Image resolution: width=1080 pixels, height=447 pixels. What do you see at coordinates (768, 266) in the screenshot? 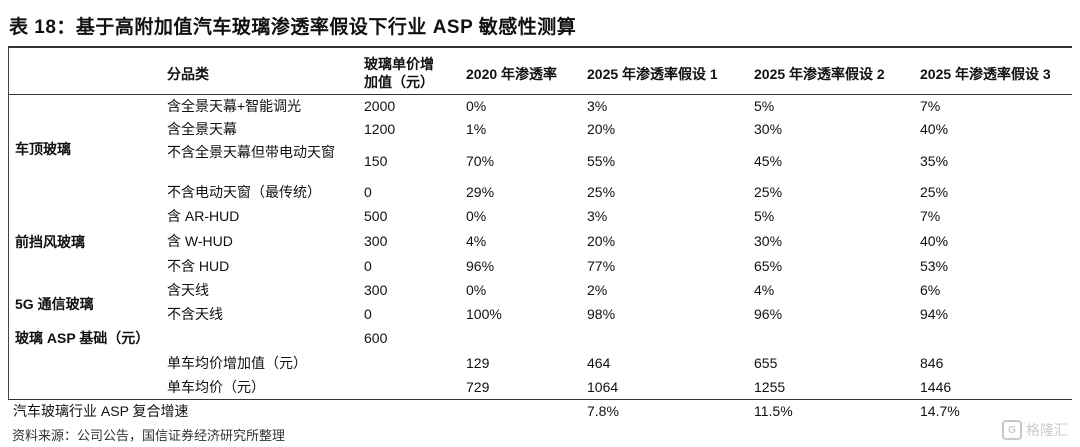
I see `row-hyp-2: 65%` at bounding box center [768, 266].